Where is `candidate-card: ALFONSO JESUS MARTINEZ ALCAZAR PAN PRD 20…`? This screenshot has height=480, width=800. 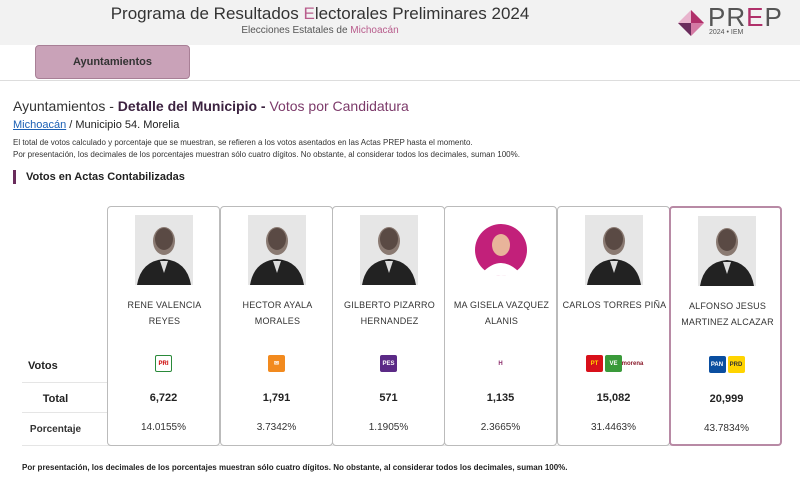
candidate-card: ALFONSO JESUS MARTINEZ ALCAZAR PAN PRD 20… is located at coordinates (725, 326).